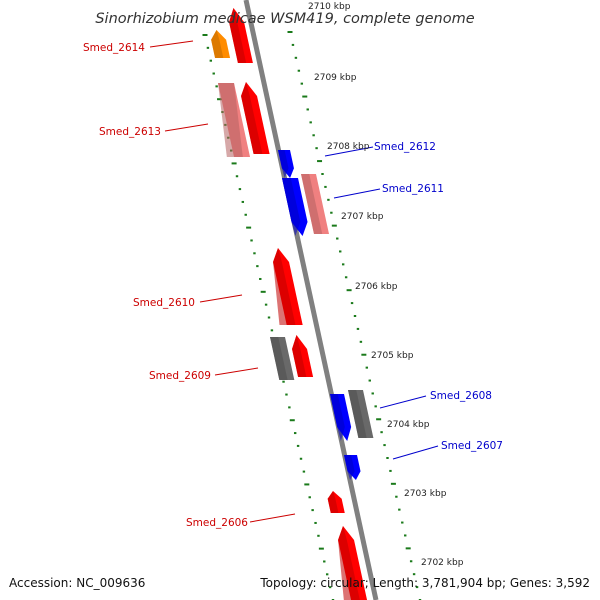  Describe the element at coordinates (164, 303) in the screenshot. I see `gene-label: Smed_2610` at that location.